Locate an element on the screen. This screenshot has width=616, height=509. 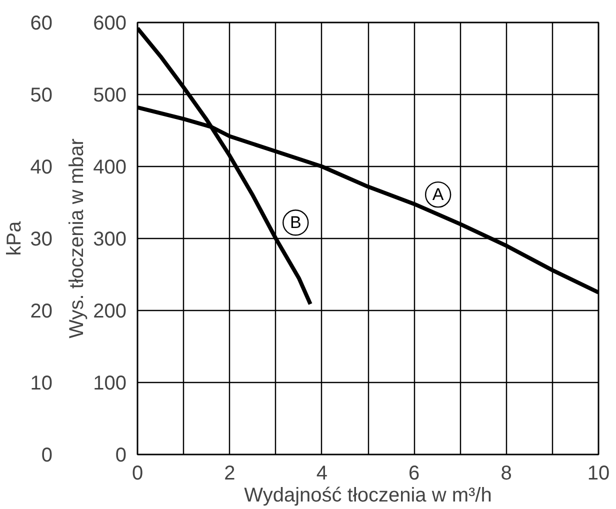
y2-tick-label: 20 is located at coordinates (41, 311).